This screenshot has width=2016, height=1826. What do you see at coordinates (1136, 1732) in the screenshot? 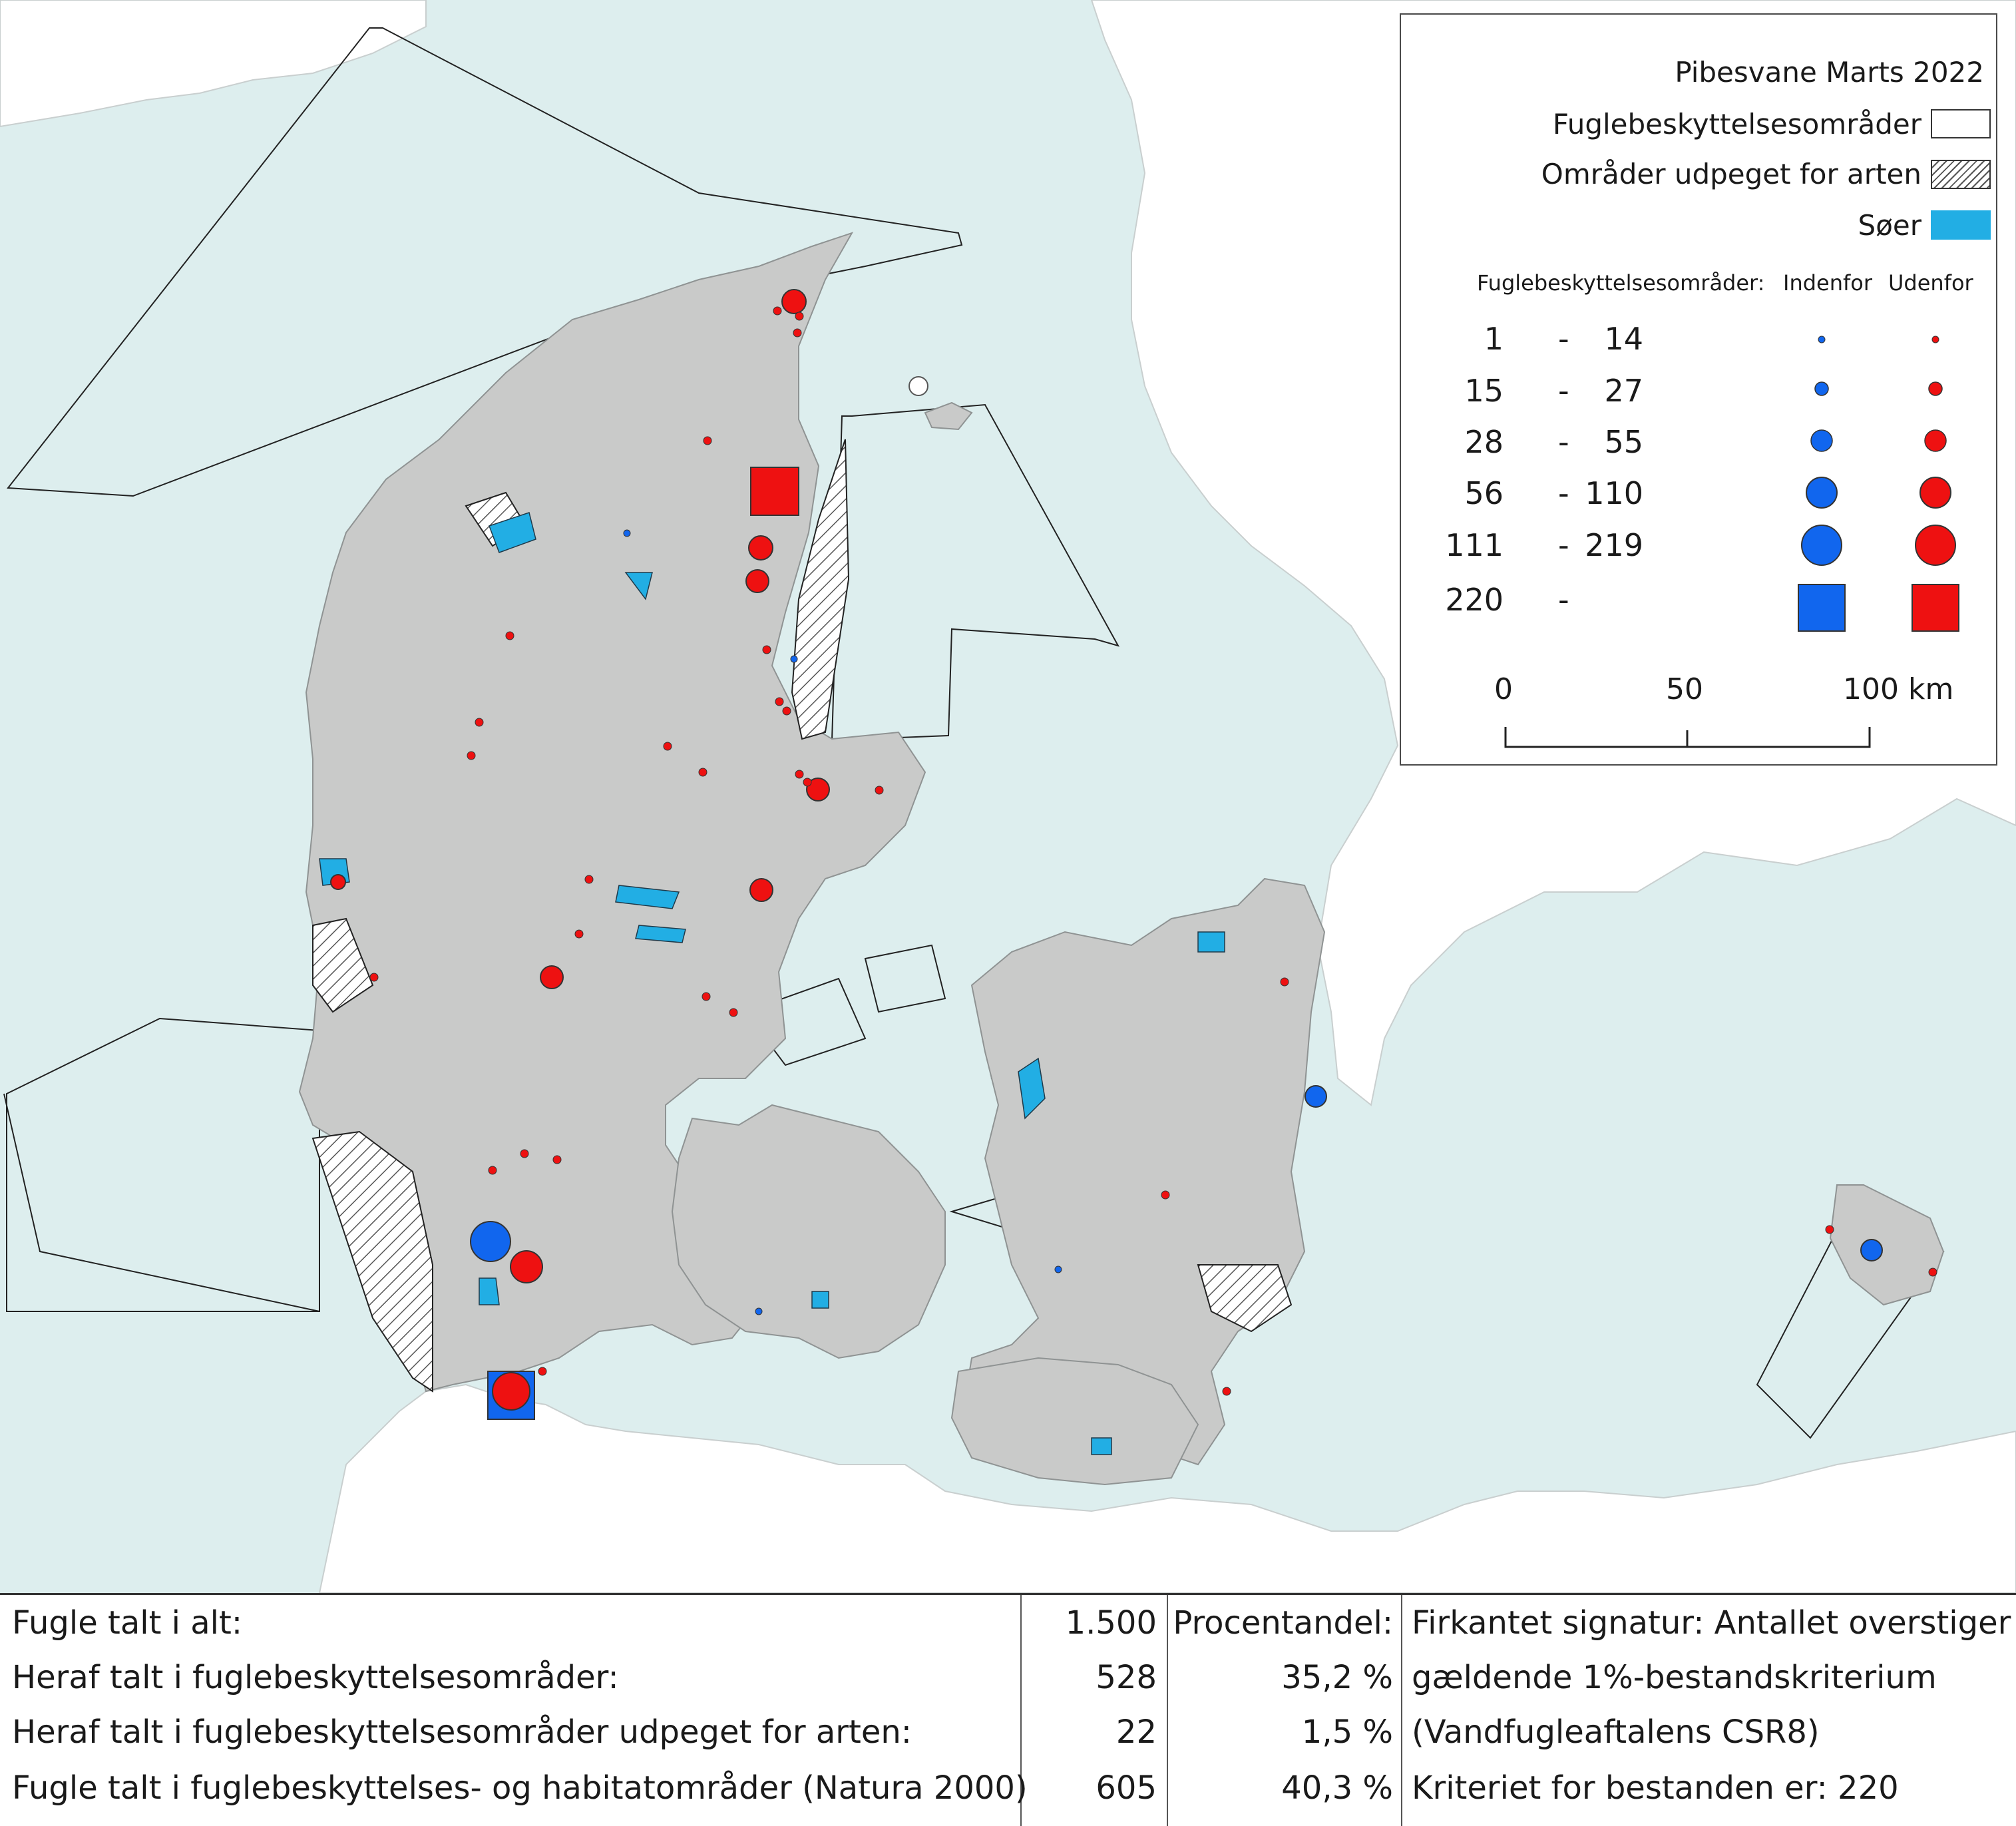
I see `stats-row-value: 22` at bounding box center [1136, 1732].